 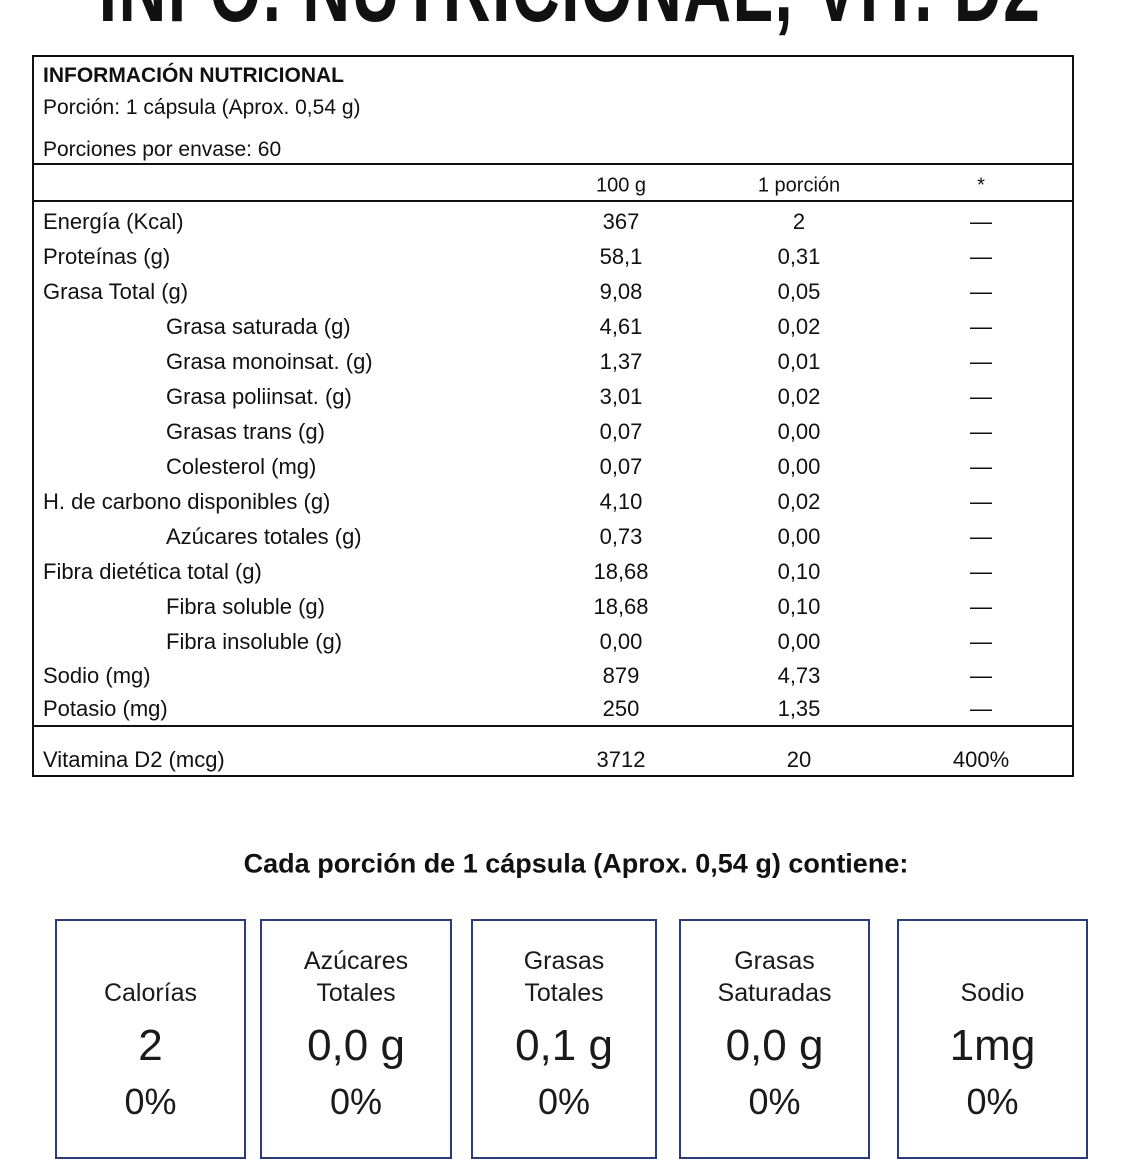 What do you see at coordinates (621, 396) in the screenshot?
I see `cell: 3,01` at bounding box center [621, 396].